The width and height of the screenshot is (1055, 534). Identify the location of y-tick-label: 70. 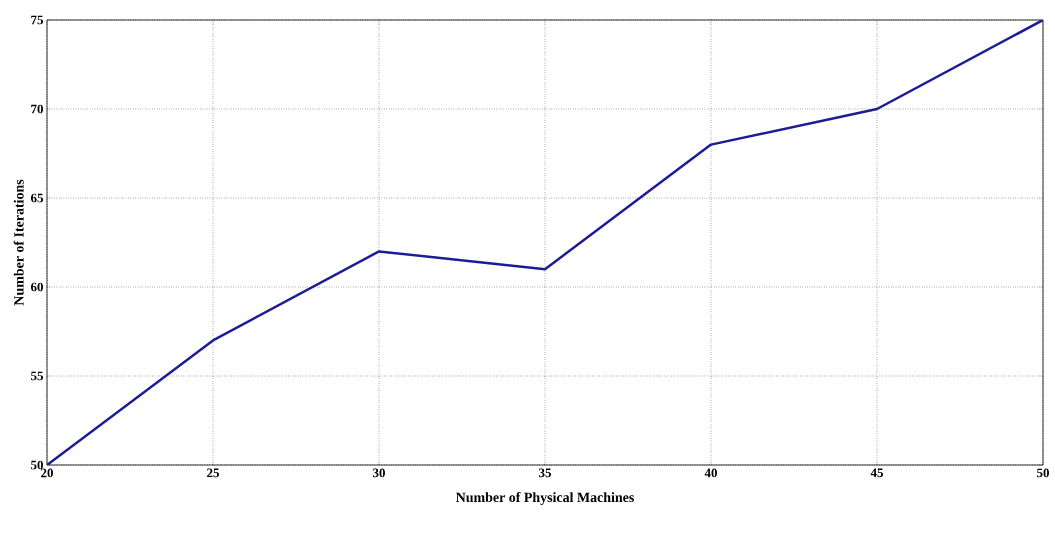
(37, 109).